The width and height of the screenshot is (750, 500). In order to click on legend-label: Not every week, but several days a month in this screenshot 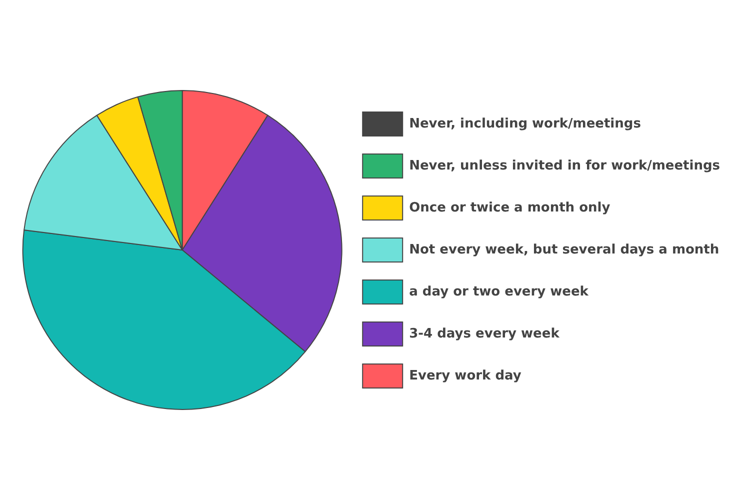, I will do `click(564, 250)`.